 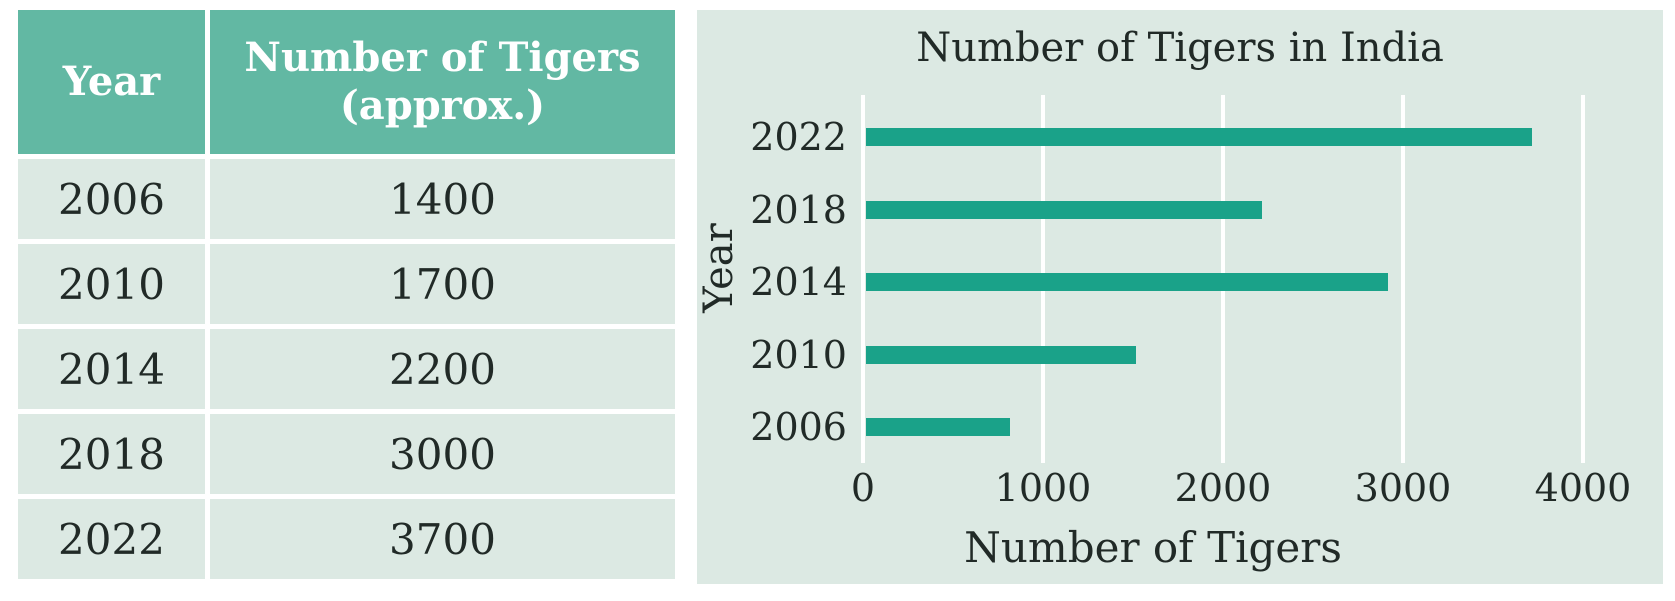 What do you see at coordinates (798, 210) in the screenshot?
I see `y-tick-label-2018: 2018` at bounding box center [798, 210].